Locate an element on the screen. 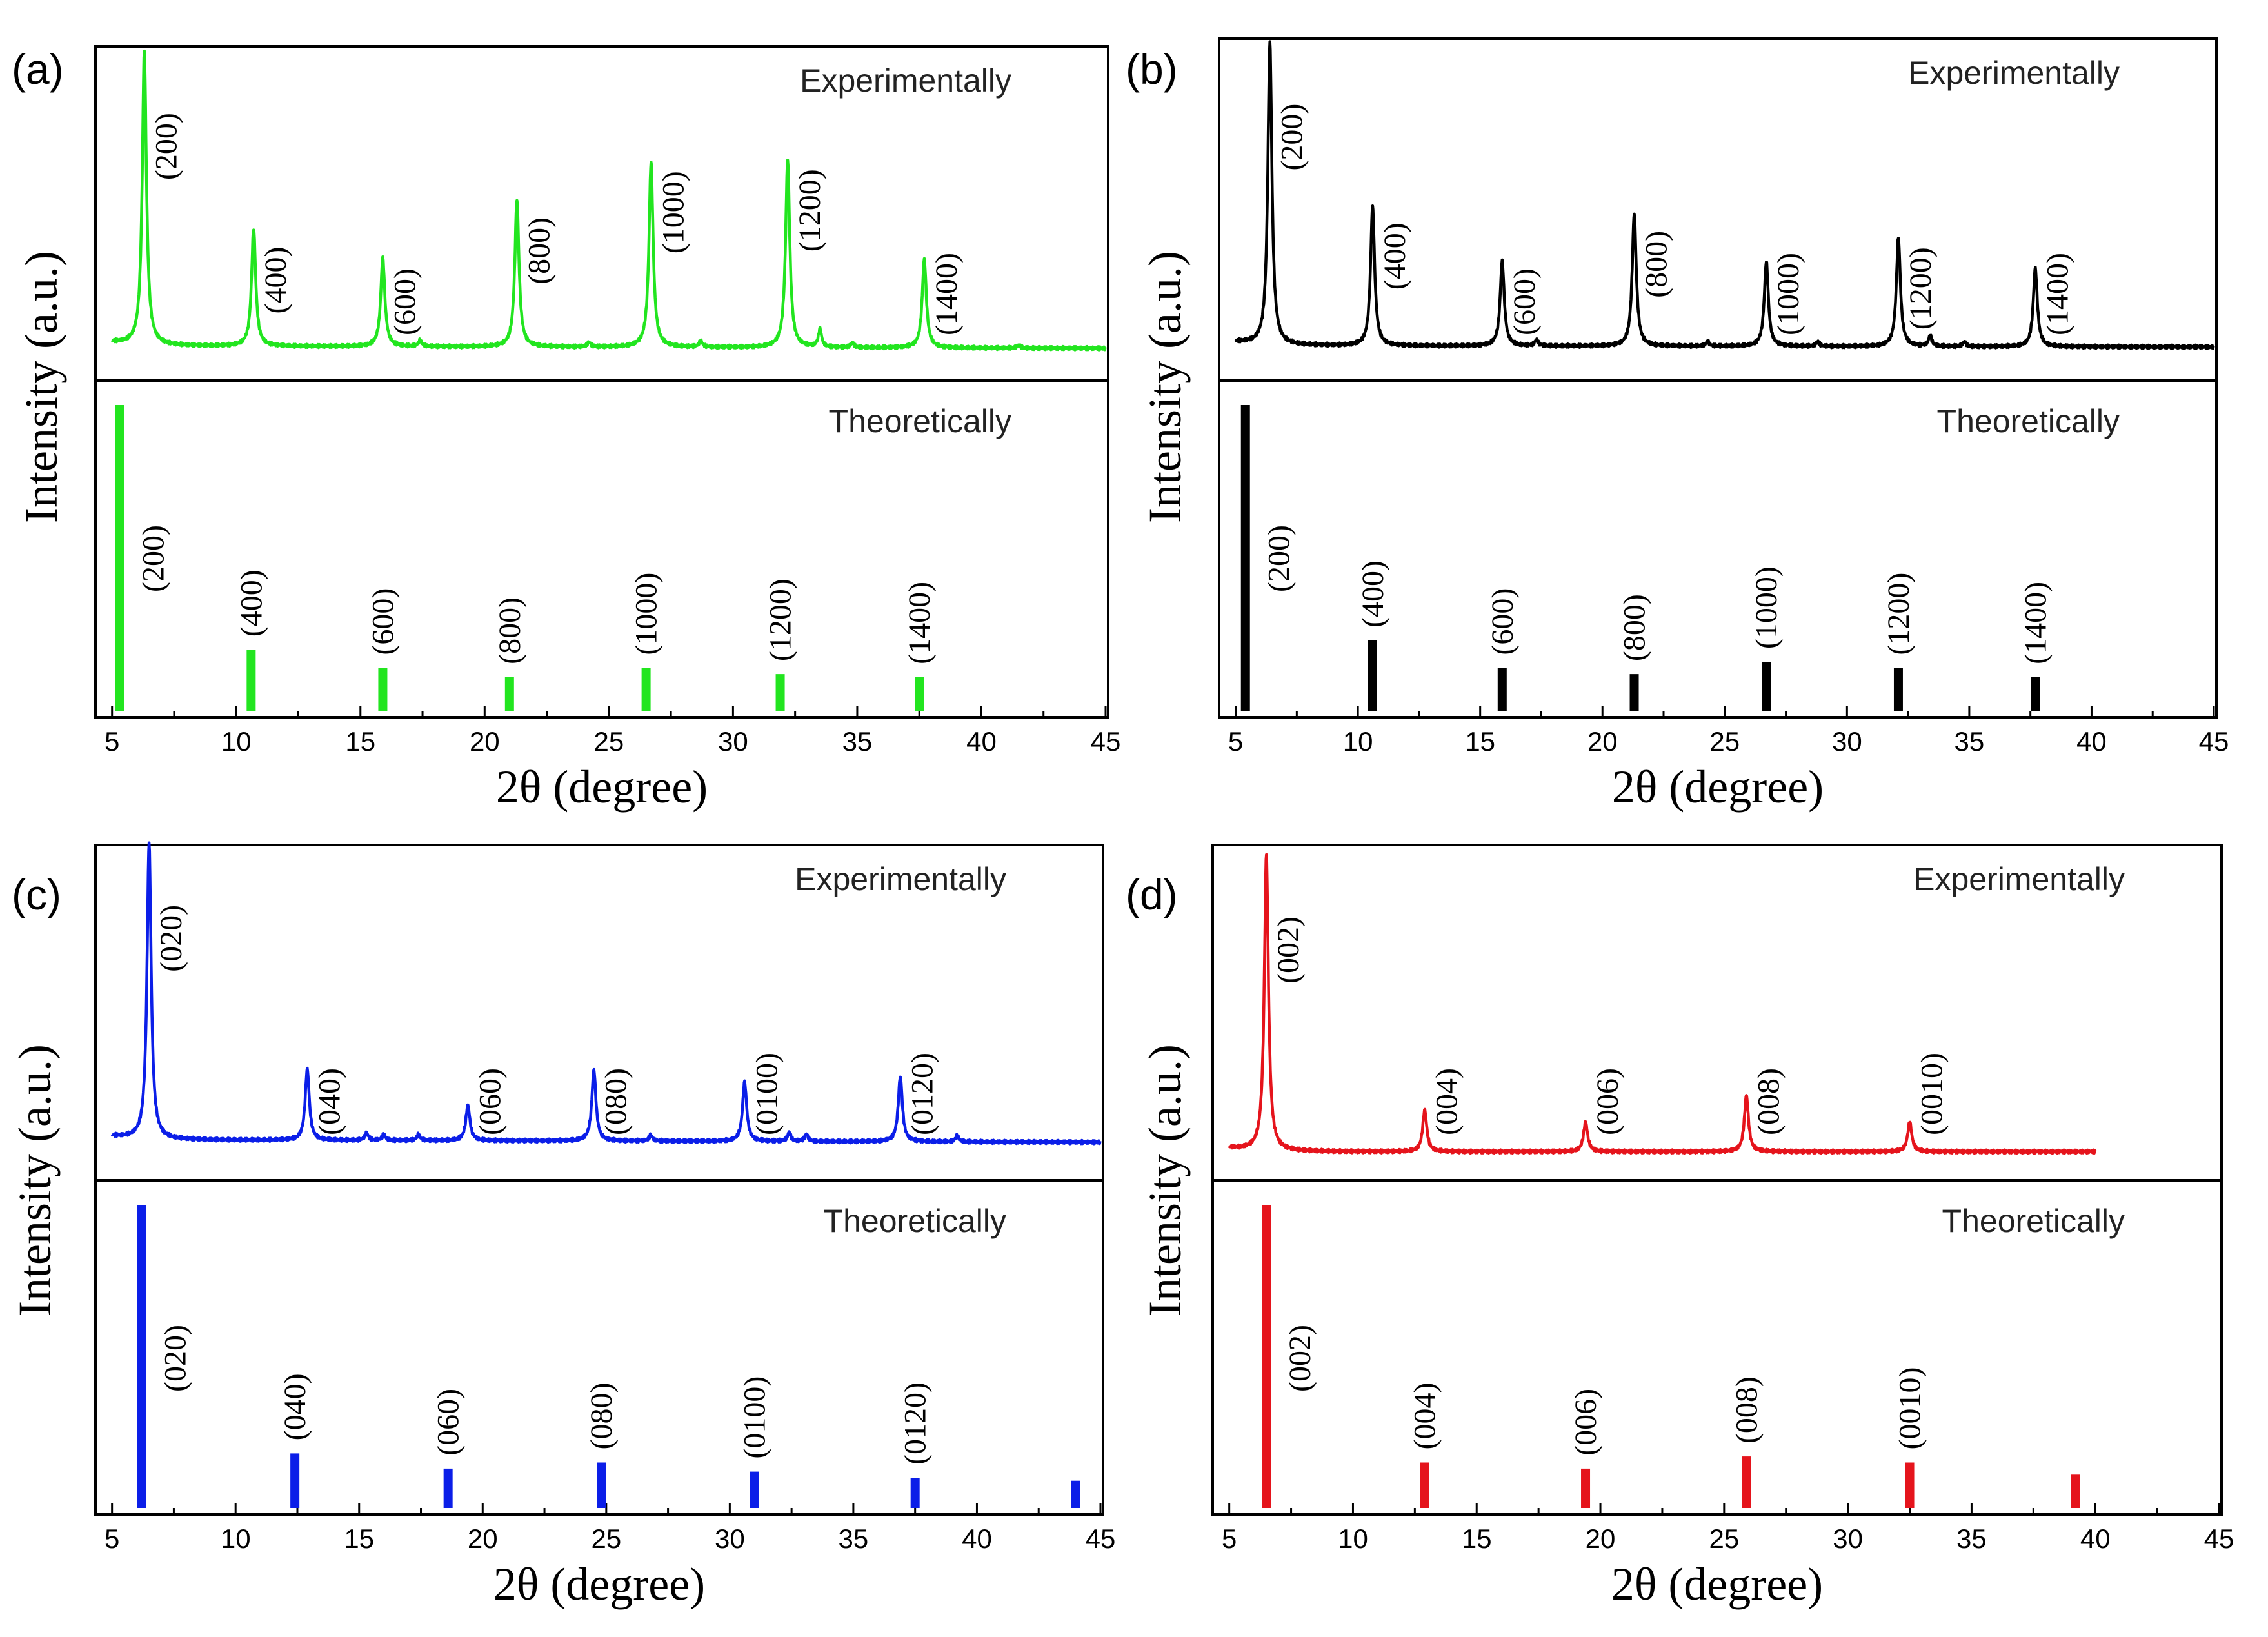 The image size is (2268, 1637). panel-d-experimental-hkl-label: (0010) is located at coordinates (1932, 1094).